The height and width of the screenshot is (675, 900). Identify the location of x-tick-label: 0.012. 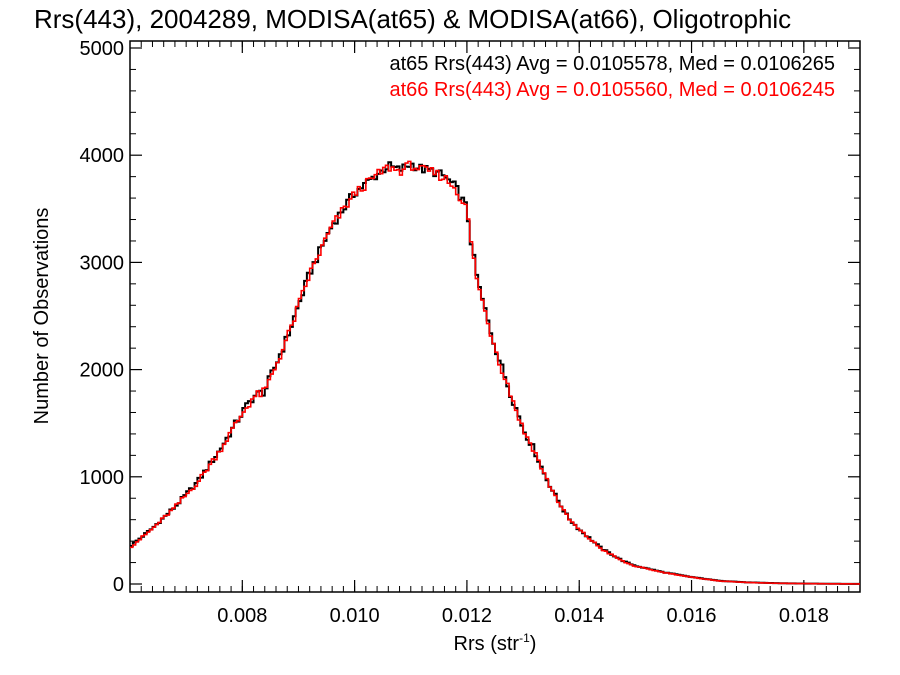
(467, 616).